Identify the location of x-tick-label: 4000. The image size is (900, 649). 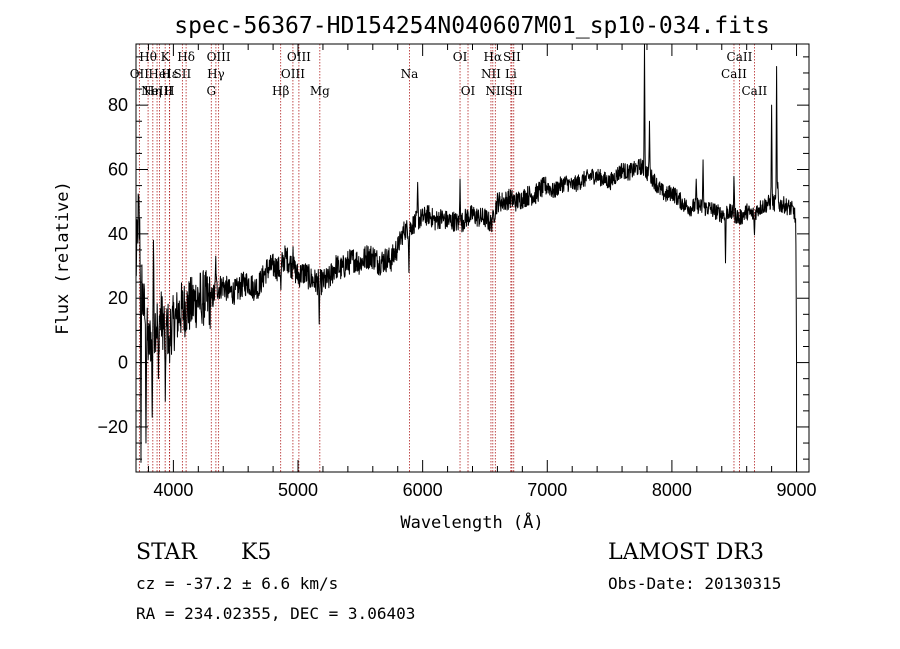
(173, 490).